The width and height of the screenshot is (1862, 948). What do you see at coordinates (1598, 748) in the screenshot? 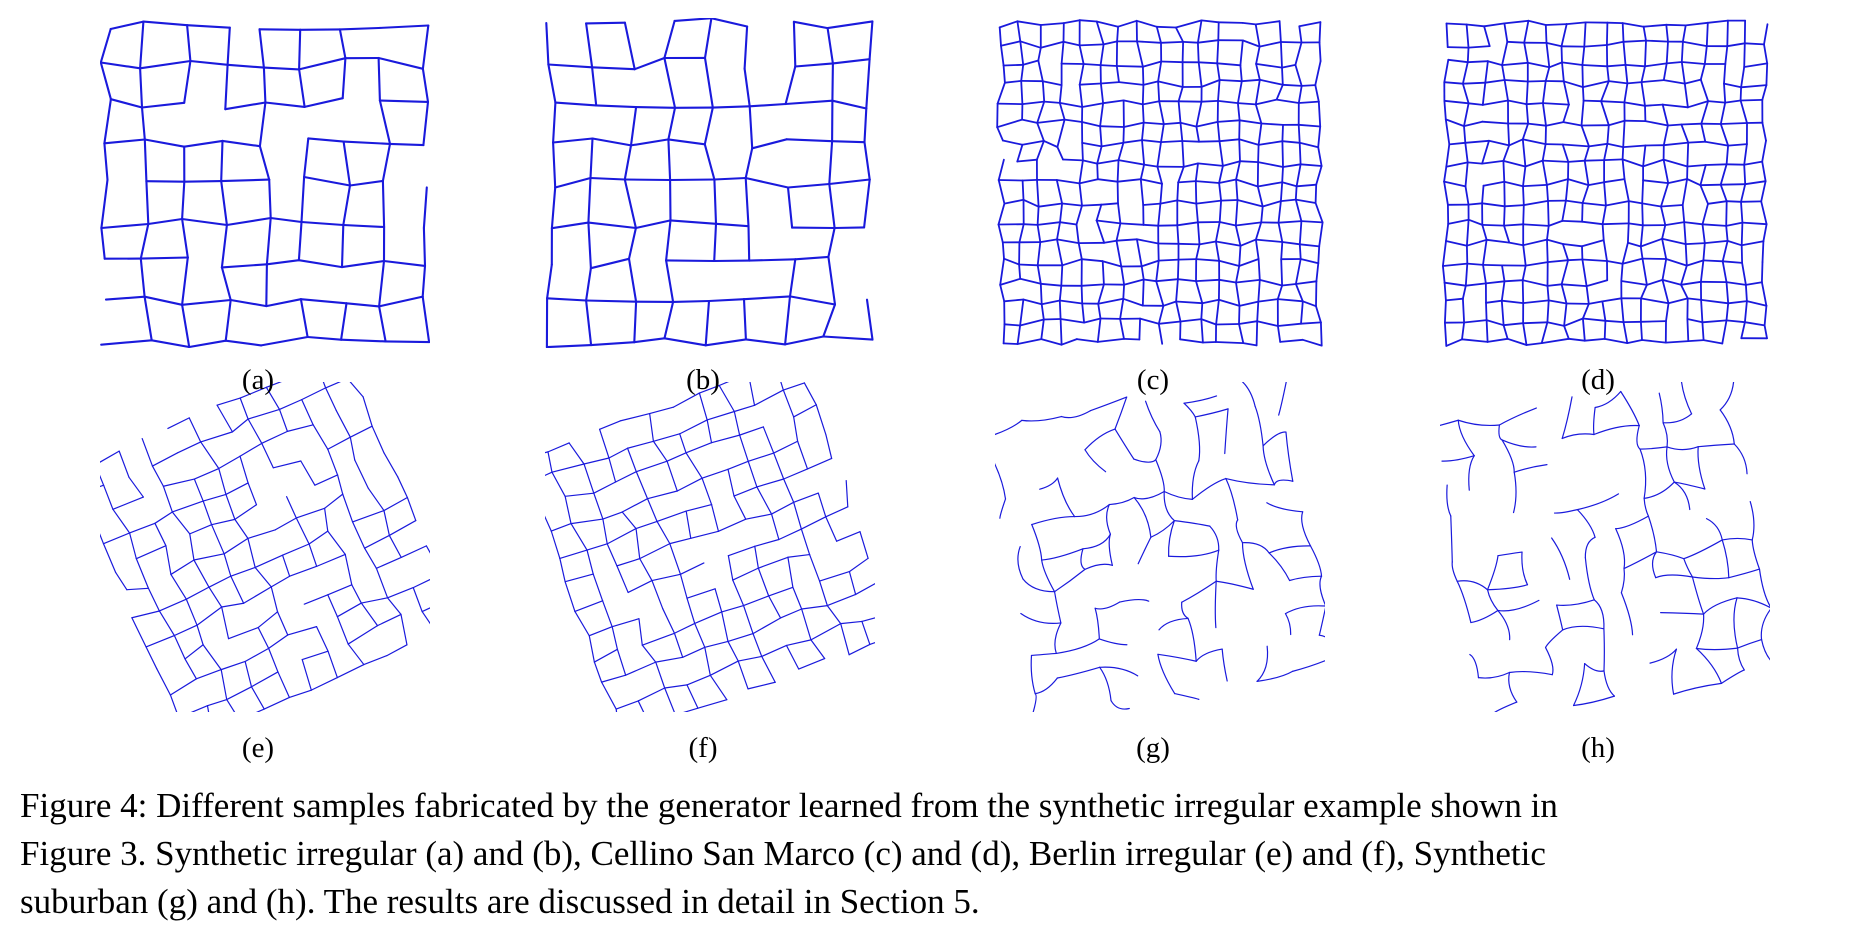
I see `subfigure-label-h: (h)` at bounding box center [1598, 748].